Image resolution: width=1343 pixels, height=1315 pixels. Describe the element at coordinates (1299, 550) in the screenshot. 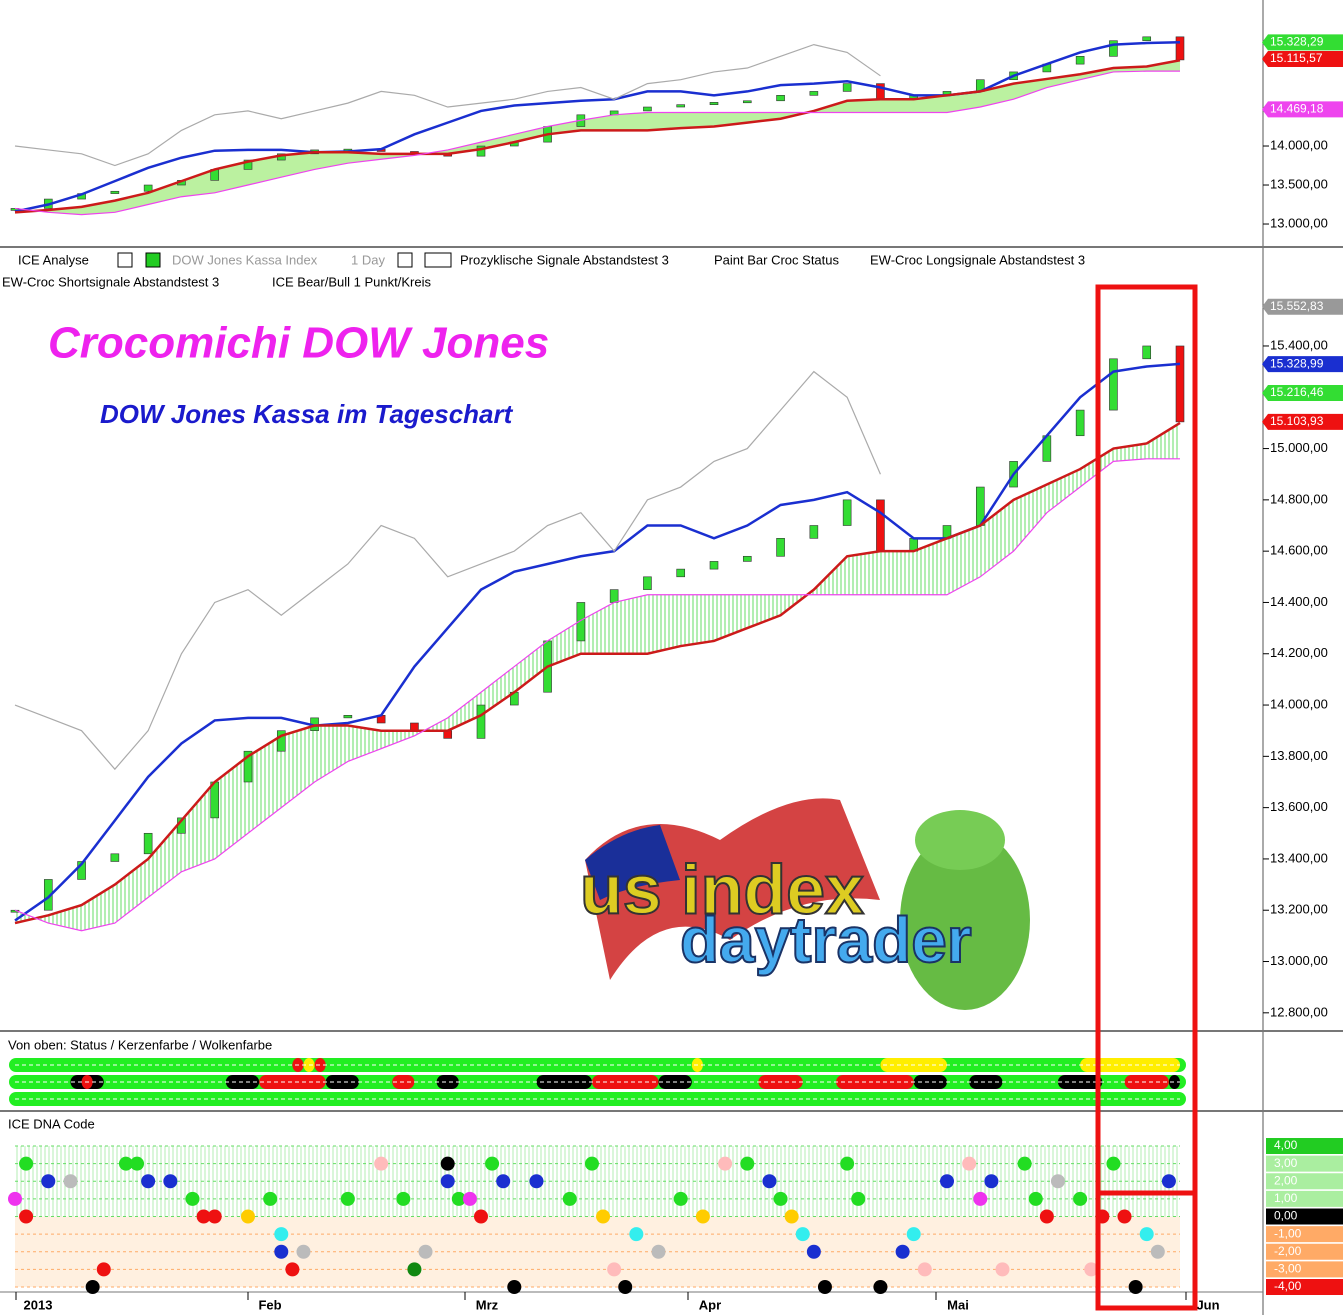

I see `y-tick-label: 14.600,00` at that location.